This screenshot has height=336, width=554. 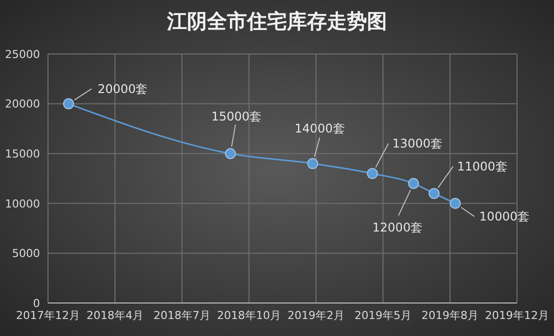 What do you see at coordinates (123, 89) in the screenshot?
I see `data-label: 20000套` at bounding box center [123, 89].